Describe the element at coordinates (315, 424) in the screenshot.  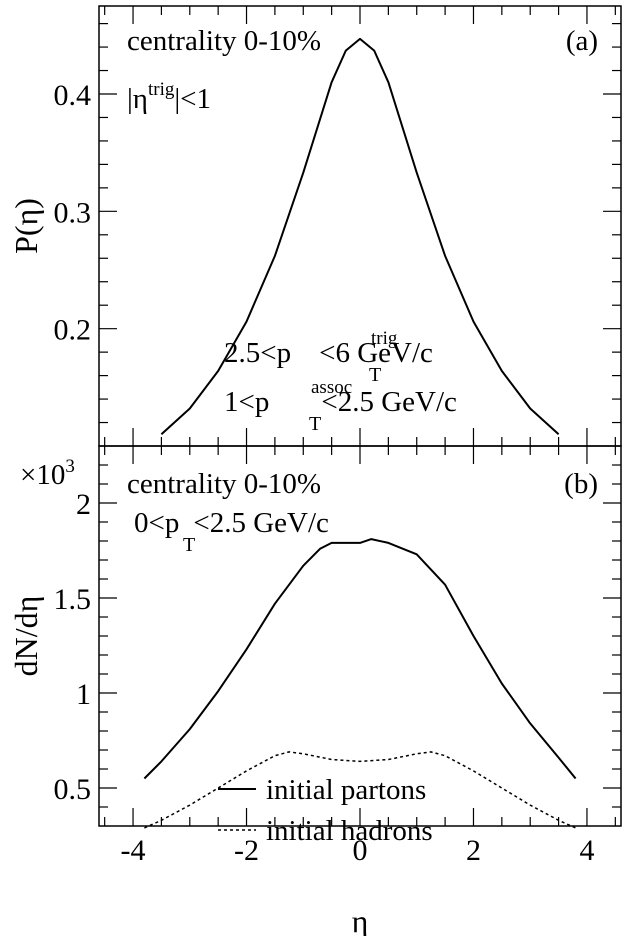
I see `pt-assoc-sub: T` at that location.